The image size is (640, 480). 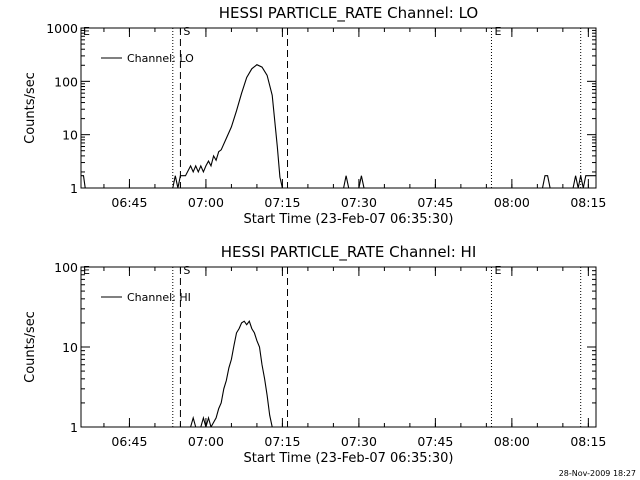 What do you see at coordinates (228, 373) in the screenshot?
I see `series-line` at bounding box center [228, 373].